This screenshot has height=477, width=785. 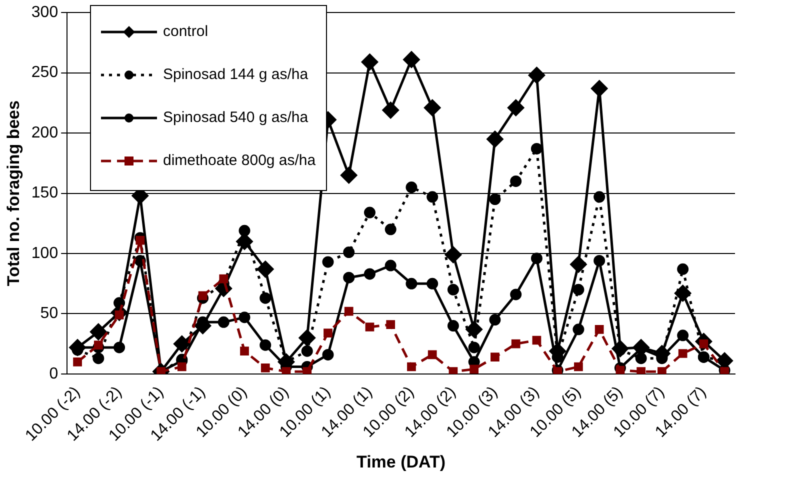 I want to click on y-tick-label: 0, so click(x=53, y=373).